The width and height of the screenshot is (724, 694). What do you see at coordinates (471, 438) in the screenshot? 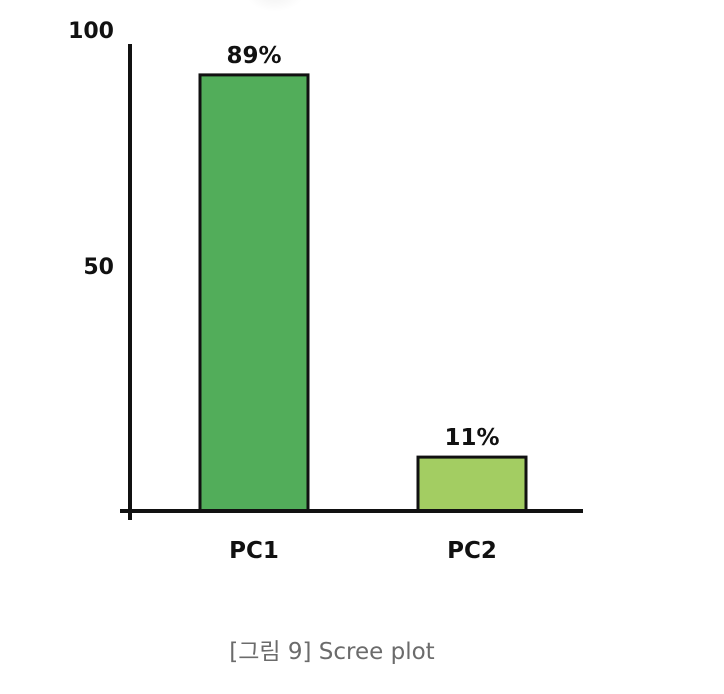
I see `data-label-pc2: 11%` at bounding box center [471, 438].